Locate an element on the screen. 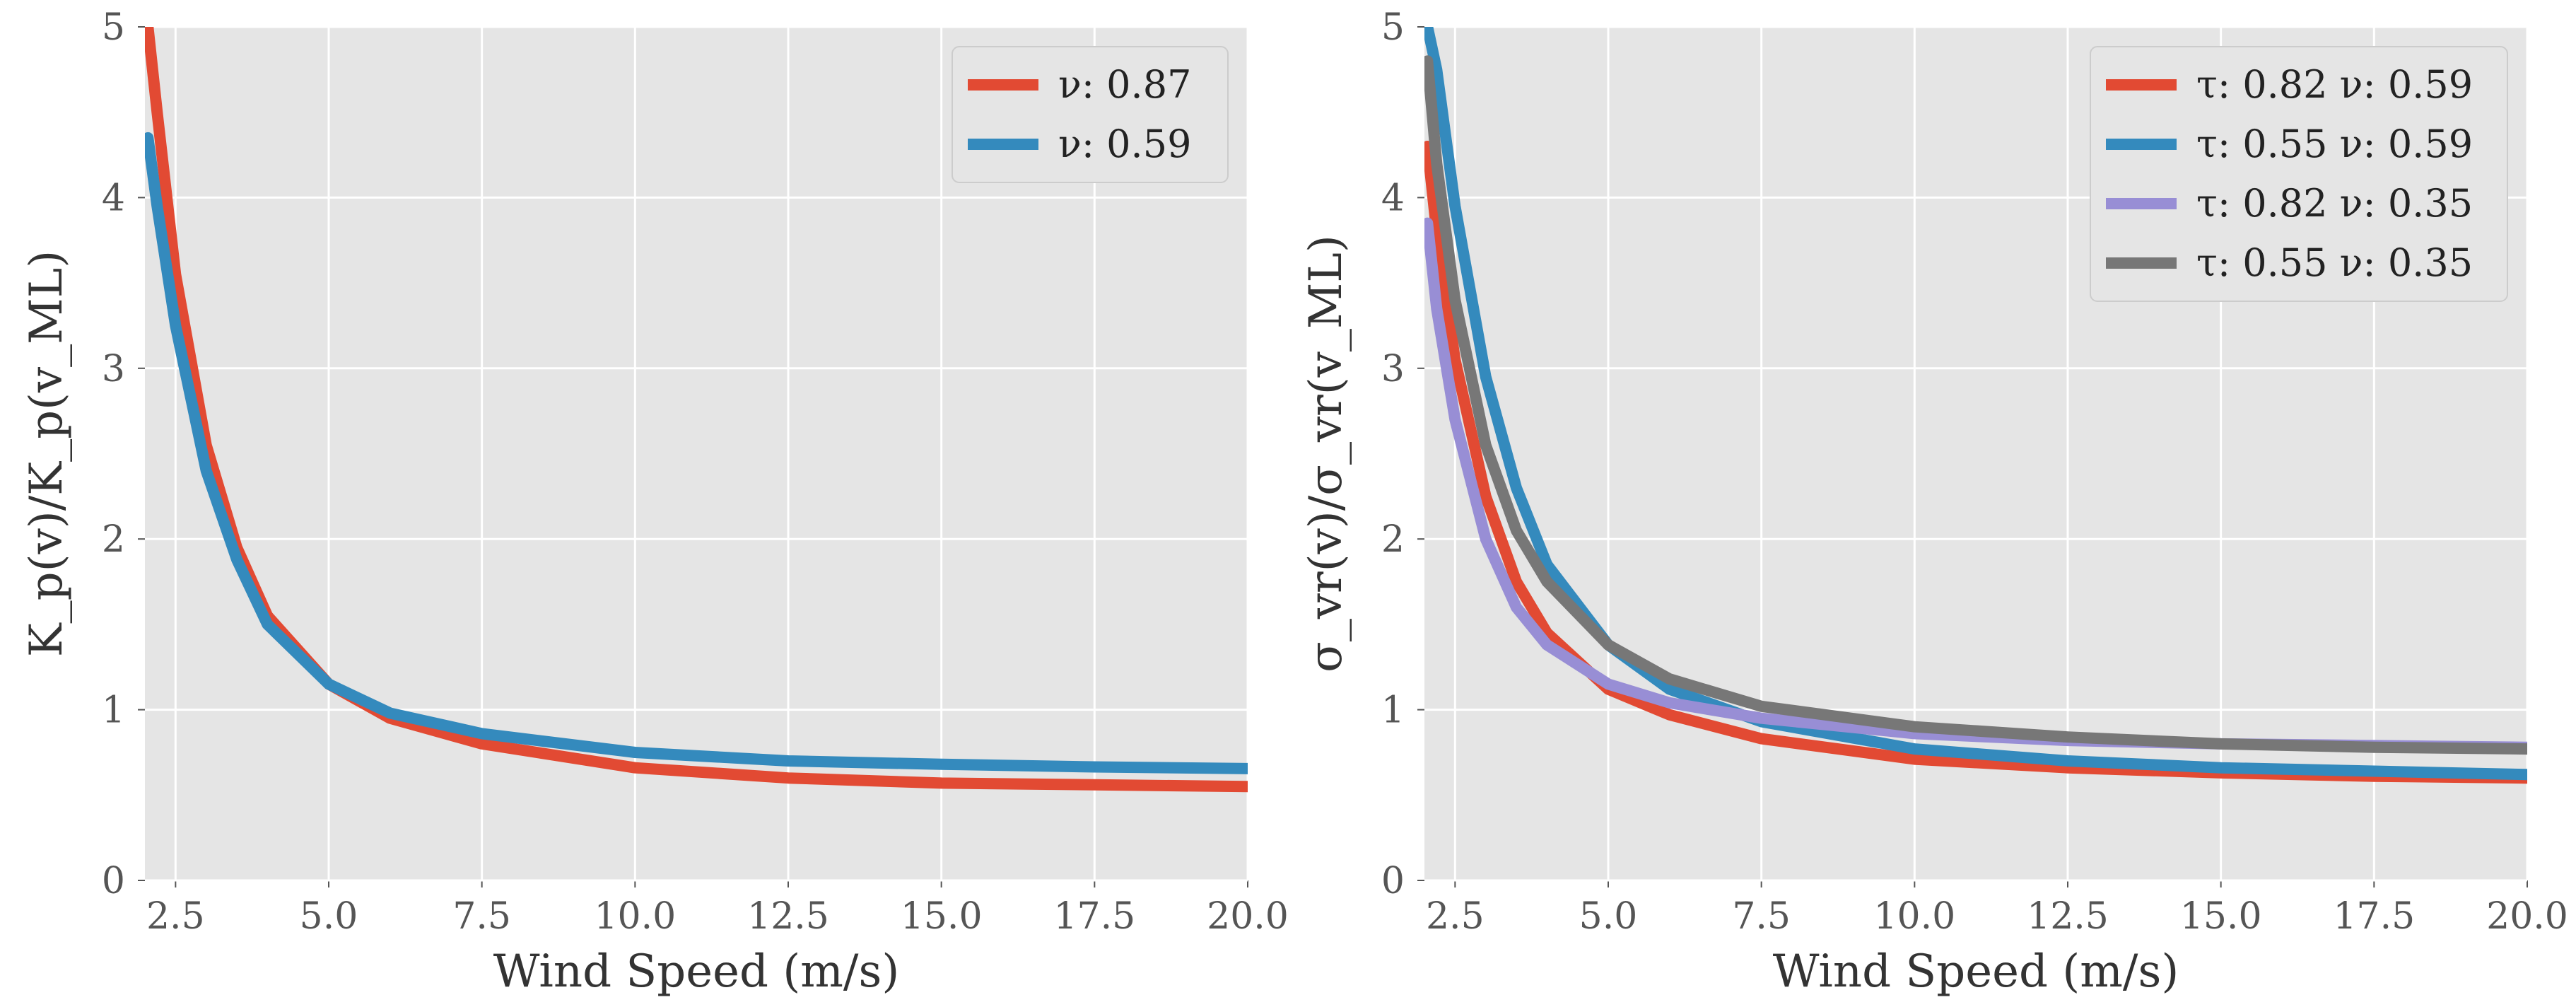 The width and height of the screenshot is (2576, 1007). y-axis-label: σ_vr(v)/σ_vr(v_ML) is located at coordinates (1326, 454).